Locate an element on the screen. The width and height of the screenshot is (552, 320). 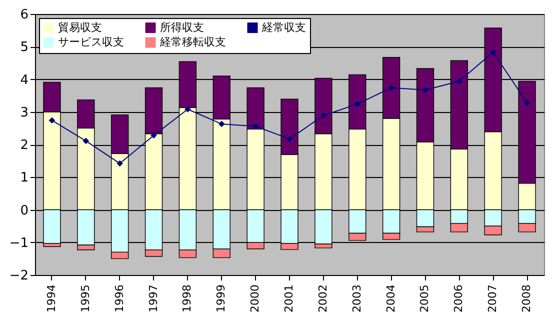
x-tick-label: 1998 is located at coordinates (187, 298).